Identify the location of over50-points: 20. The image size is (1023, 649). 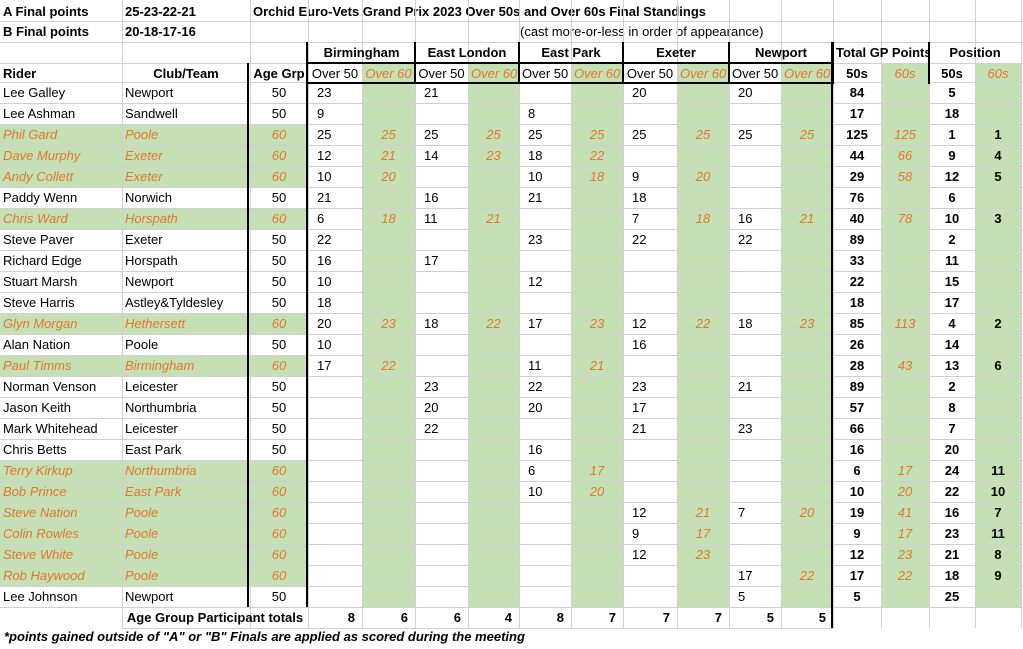
(639, 92).